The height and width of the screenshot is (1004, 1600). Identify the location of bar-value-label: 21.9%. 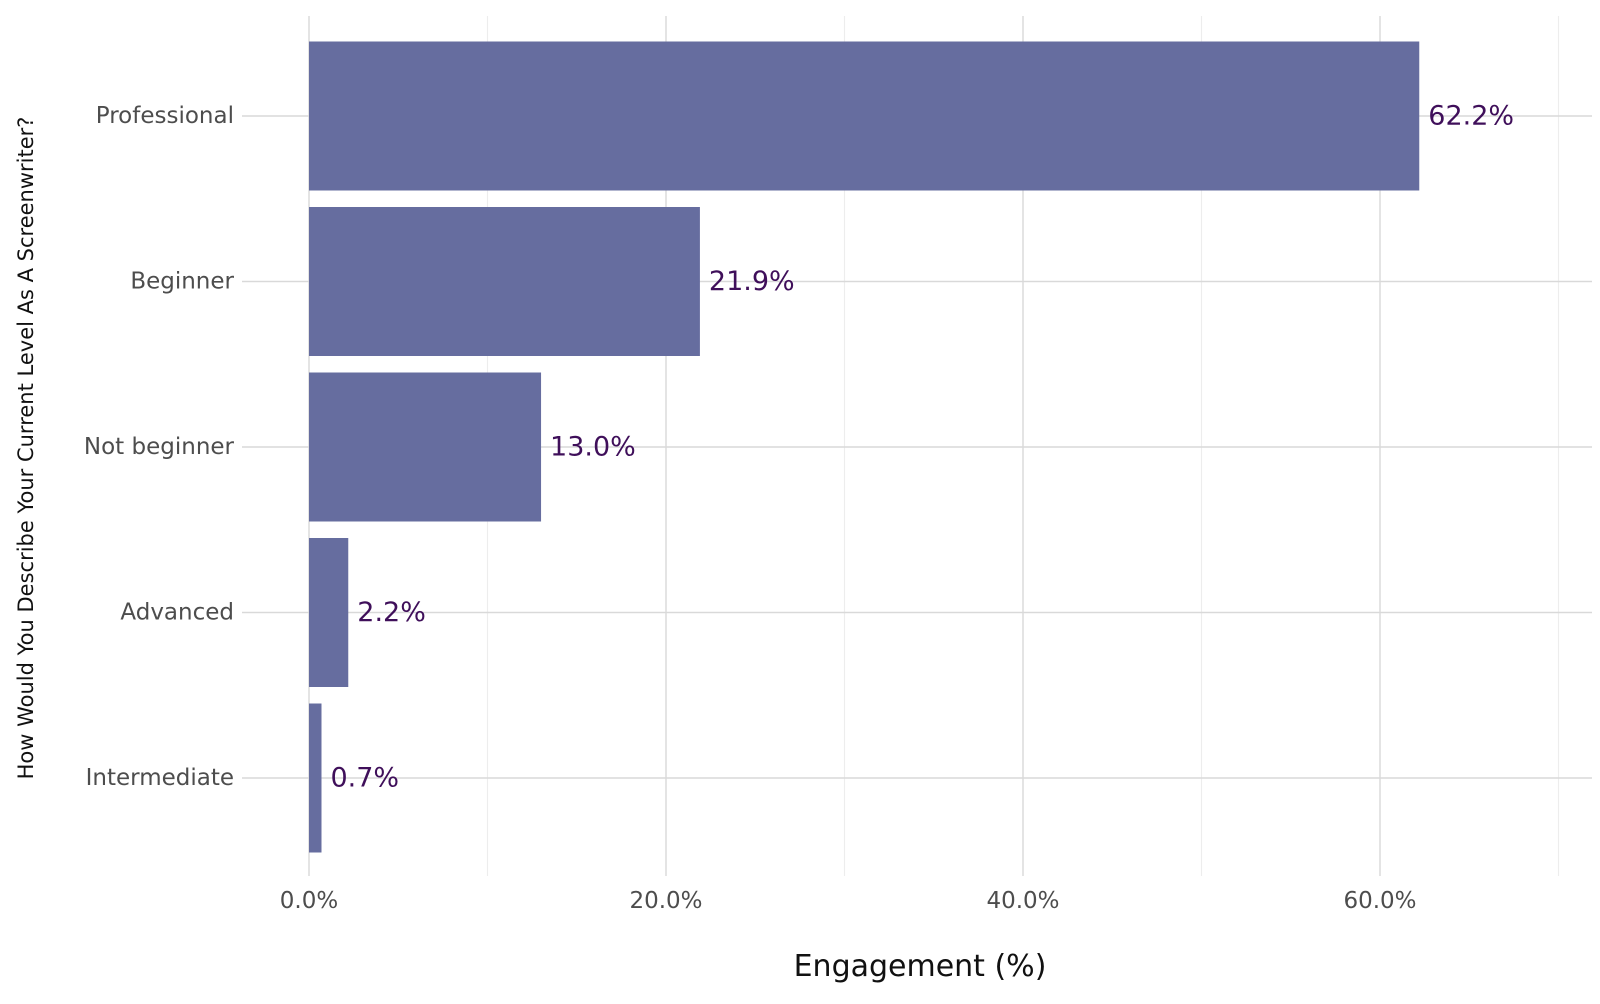
(752, 281).